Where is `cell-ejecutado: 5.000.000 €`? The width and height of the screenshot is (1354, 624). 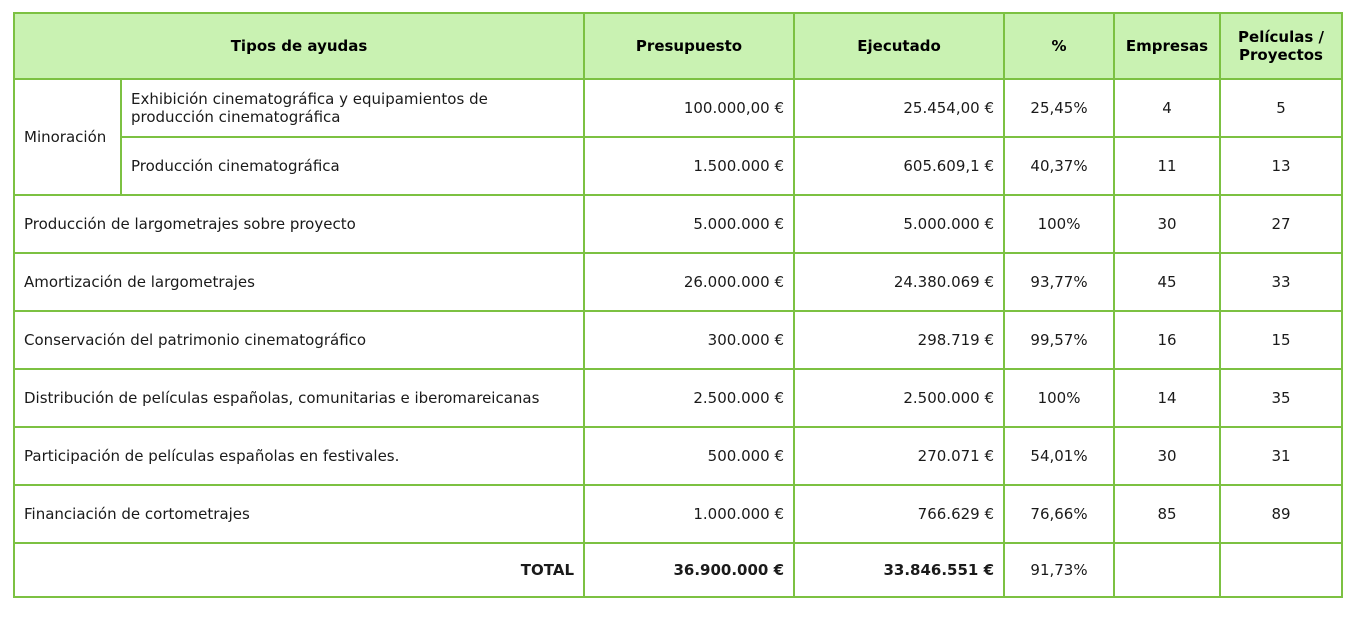 cell-ejecutado: 5.000.000 € is located at coordinates (899, 224).